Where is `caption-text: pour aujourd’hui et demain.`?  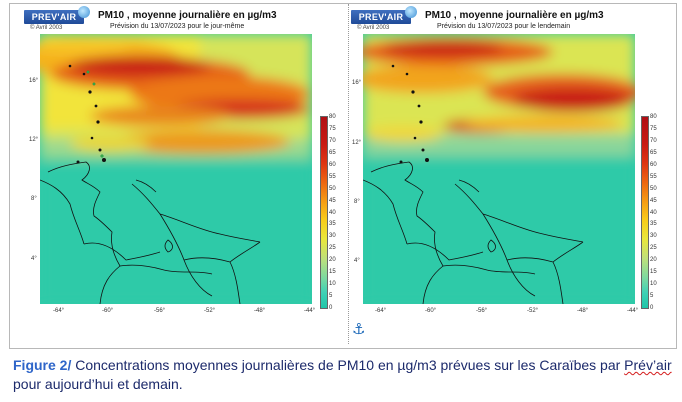 caption-text: pour aujourd’hui et demain. is located at coordinates (98, 384).